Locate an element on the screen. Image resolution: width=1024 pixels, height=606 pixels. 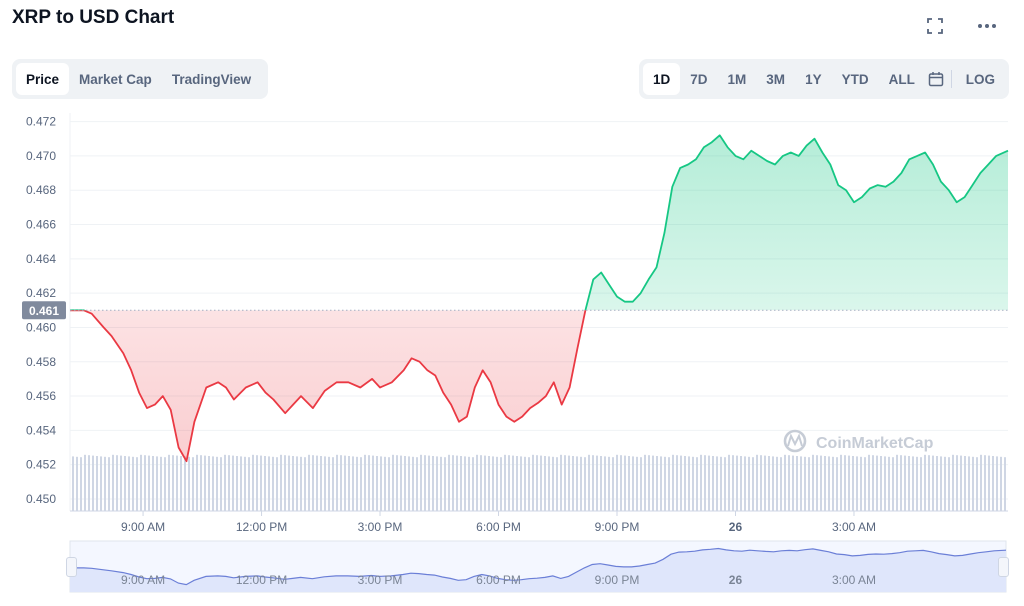
range-all: ALL is located at coordinates (901, 79).